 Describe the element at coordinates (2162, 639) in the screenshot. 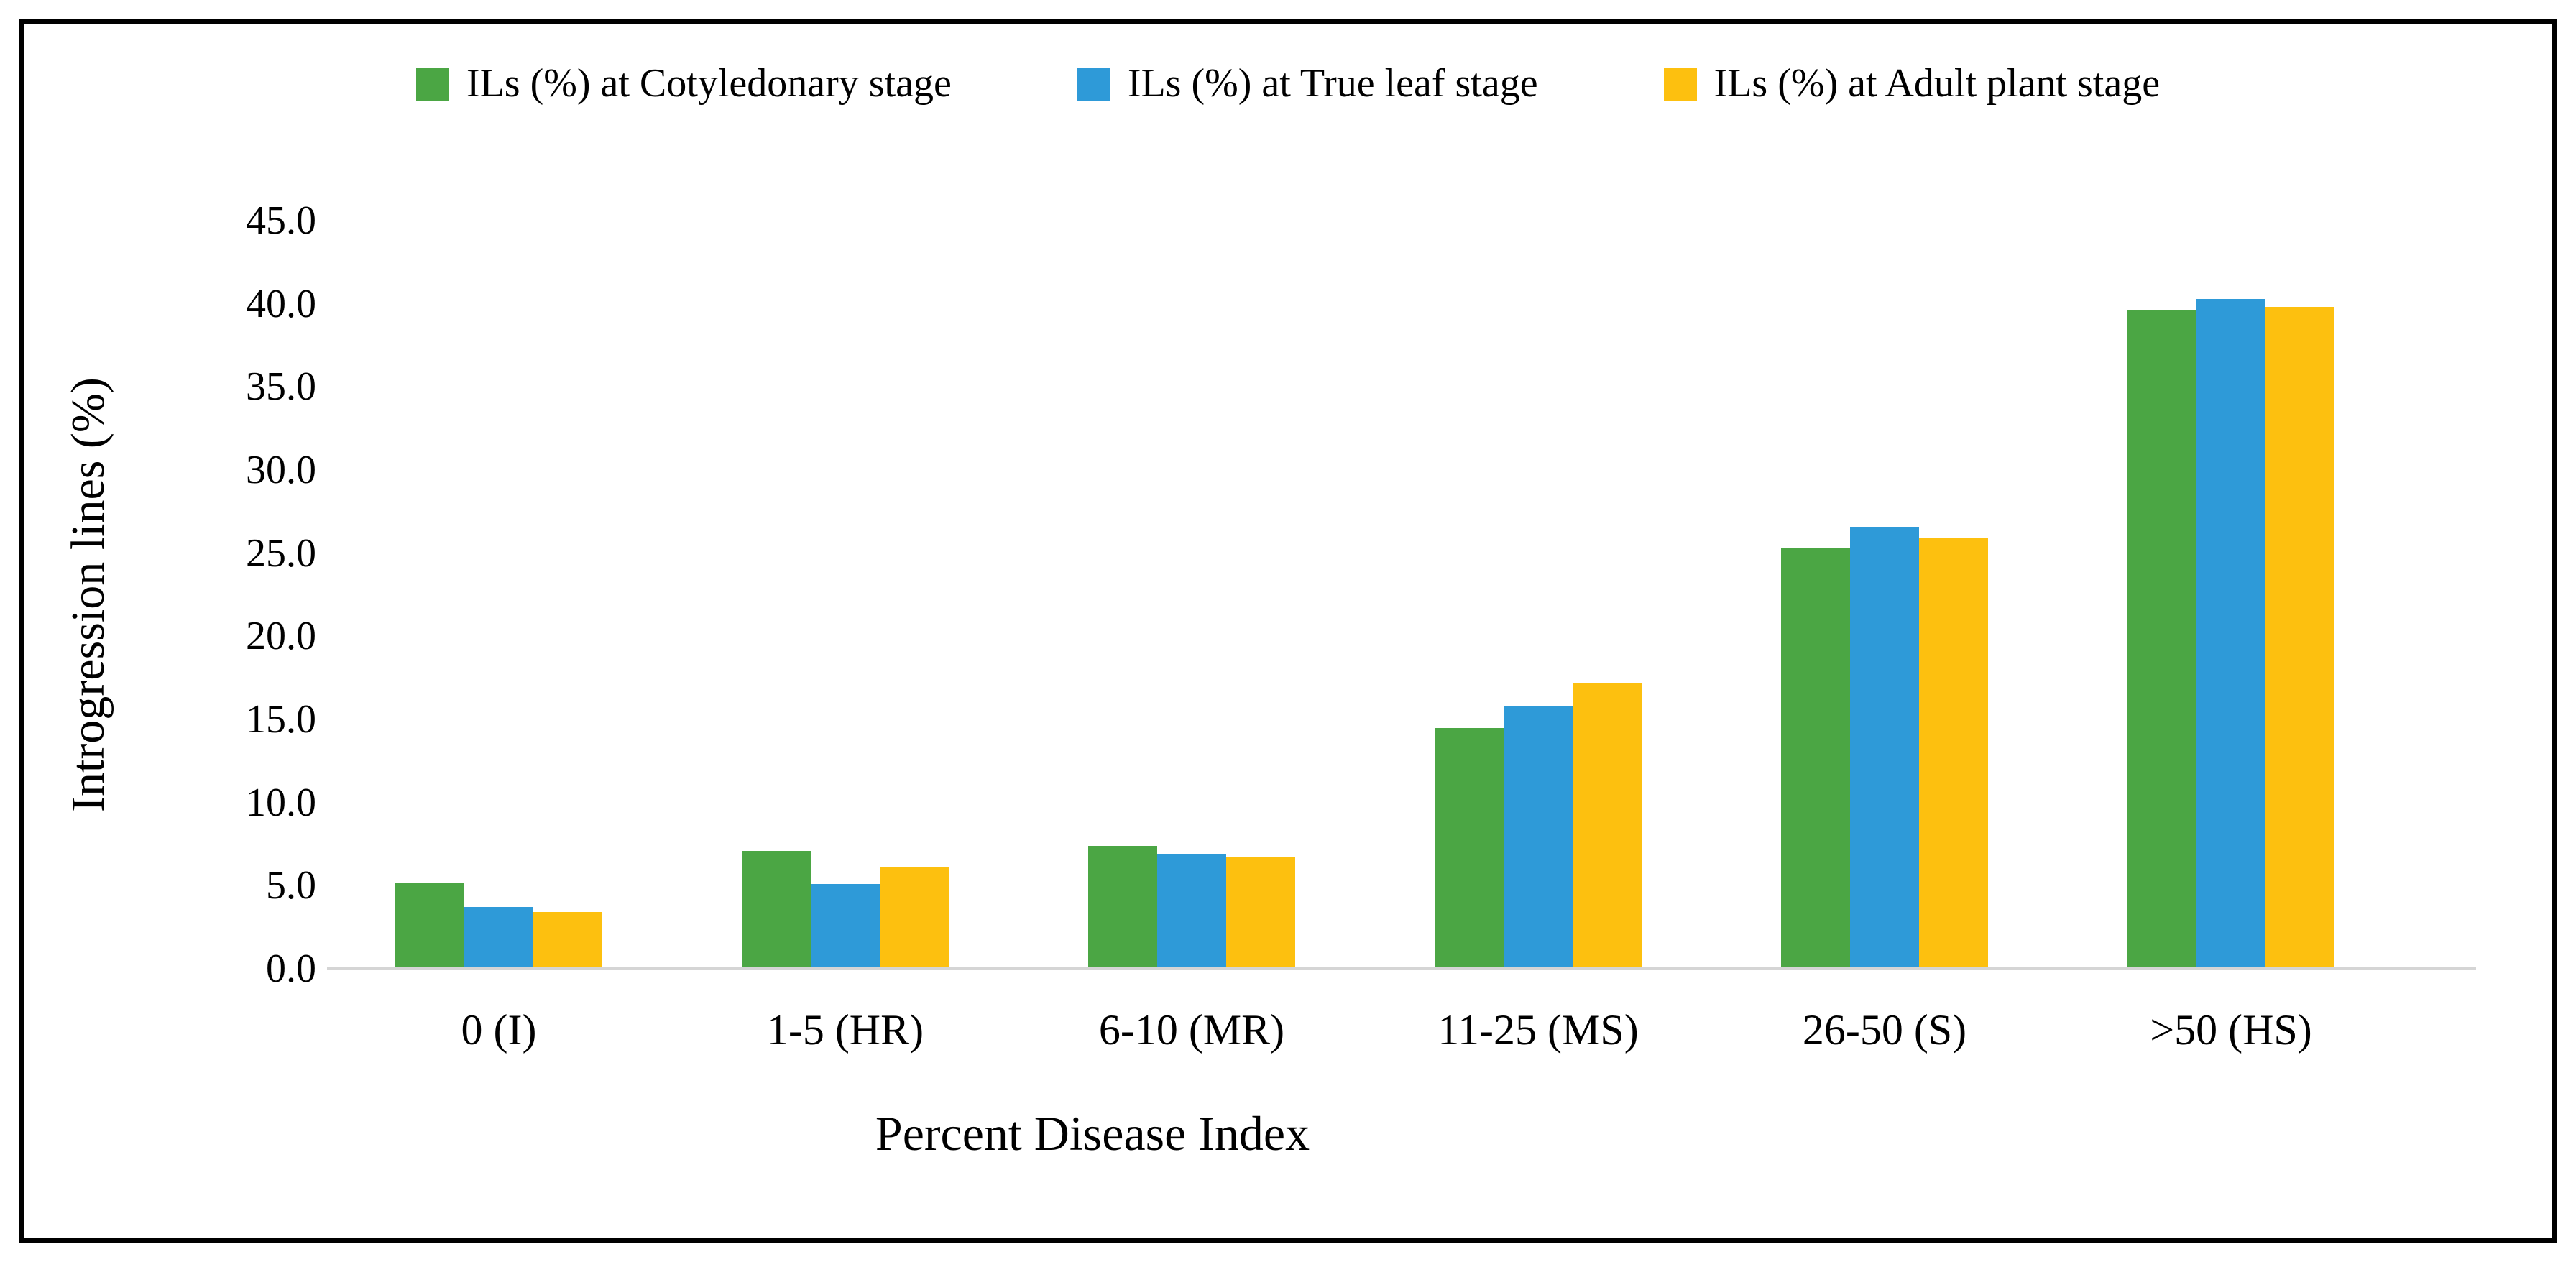

I see `bar-cotyledonary-group6` at that location.